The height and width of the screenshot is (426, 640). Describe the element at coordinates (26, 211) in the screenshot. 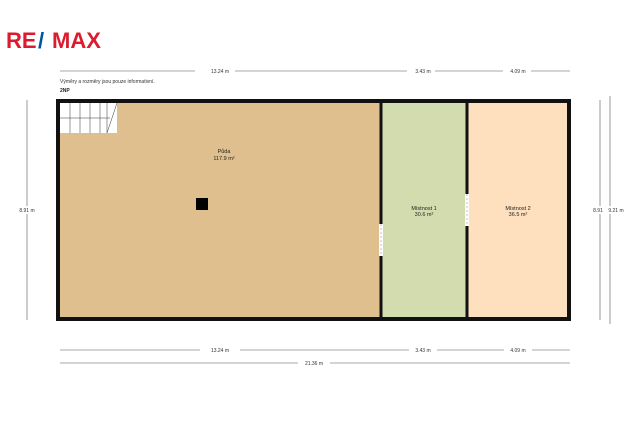

I see `dim-left: 8.91 m` at that location.